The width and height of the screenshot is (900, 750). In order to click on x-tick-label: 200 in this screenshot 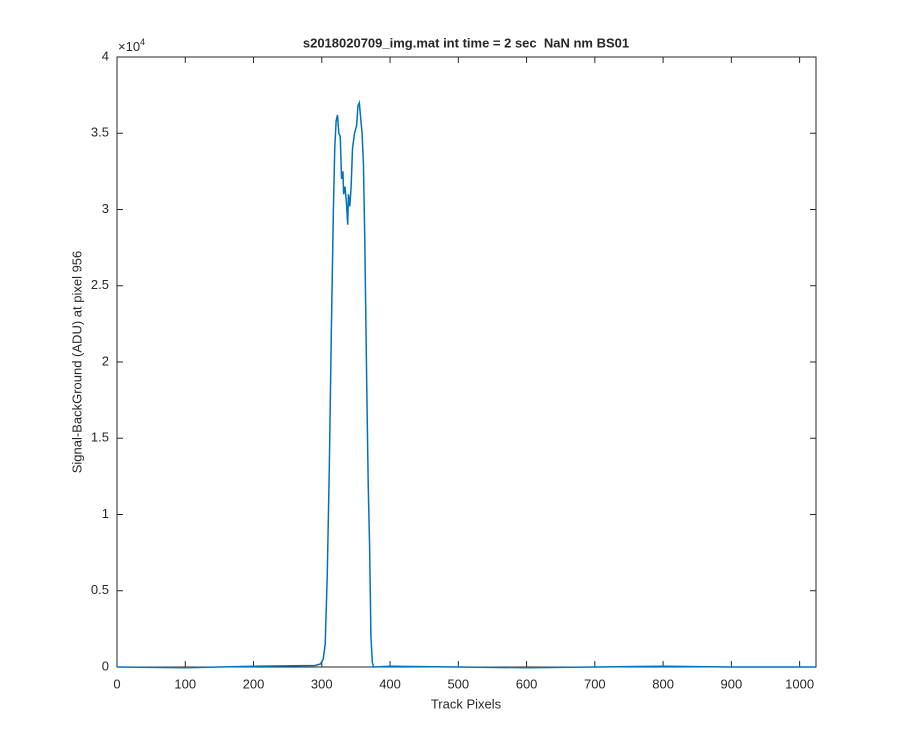, I will do `click(254, 683)`.